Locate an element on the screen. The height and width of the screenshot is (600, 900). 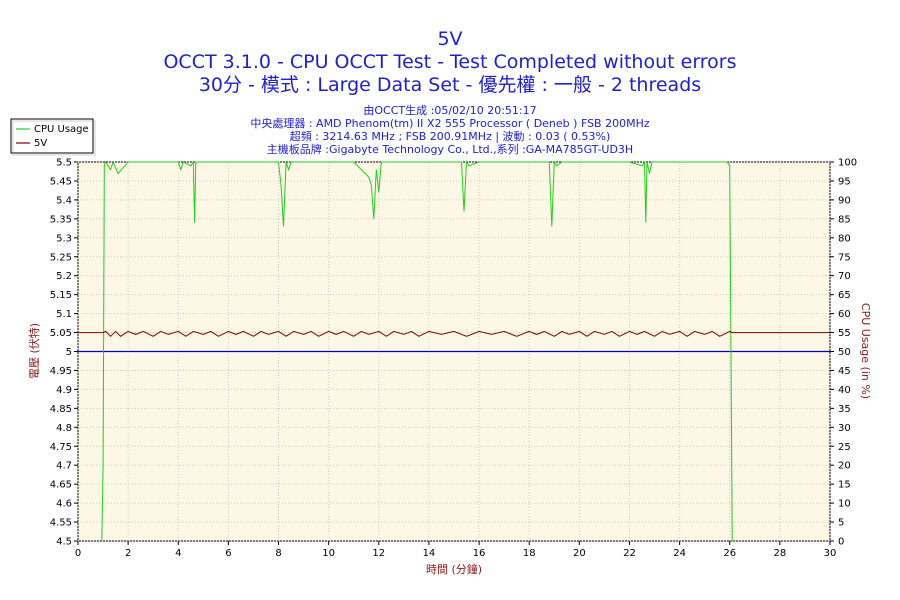
x-tick-label: 30 is located at coordinates (830, 553).